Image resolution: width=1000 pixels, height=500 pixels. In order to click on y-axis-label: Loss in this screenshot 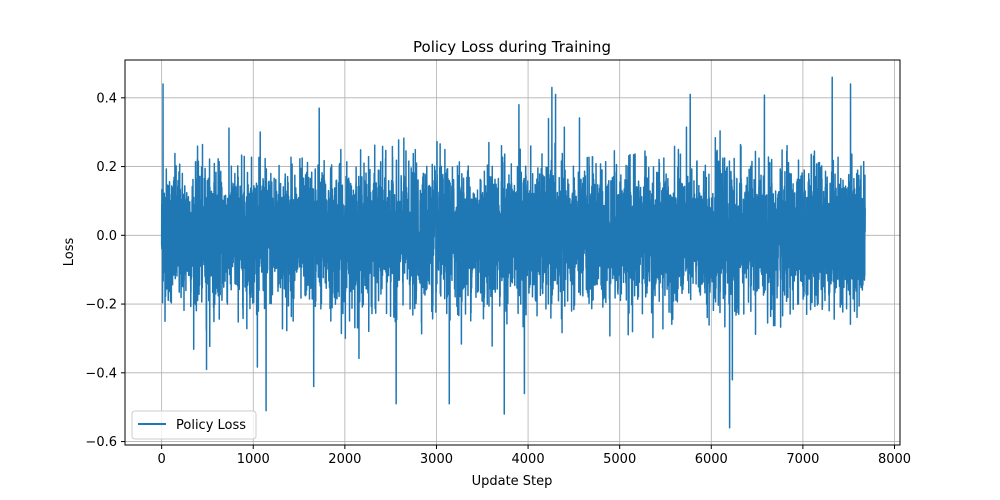, I will do `click(69, 252)`.